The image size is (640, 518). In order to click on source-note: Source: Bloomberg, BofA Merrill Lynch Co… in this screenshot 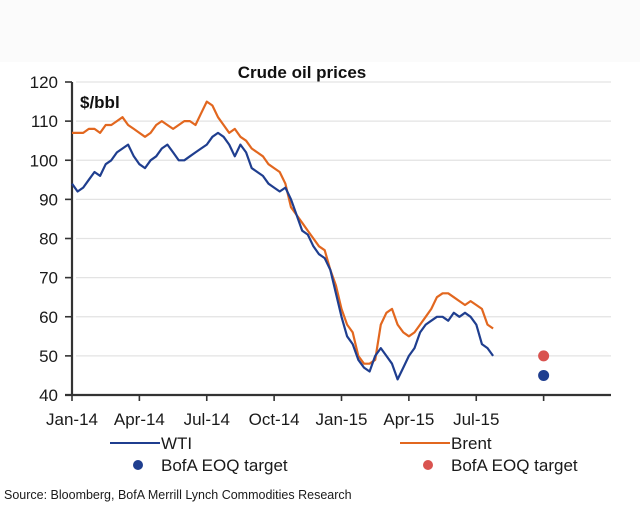, I will do `click(178, 495)`.